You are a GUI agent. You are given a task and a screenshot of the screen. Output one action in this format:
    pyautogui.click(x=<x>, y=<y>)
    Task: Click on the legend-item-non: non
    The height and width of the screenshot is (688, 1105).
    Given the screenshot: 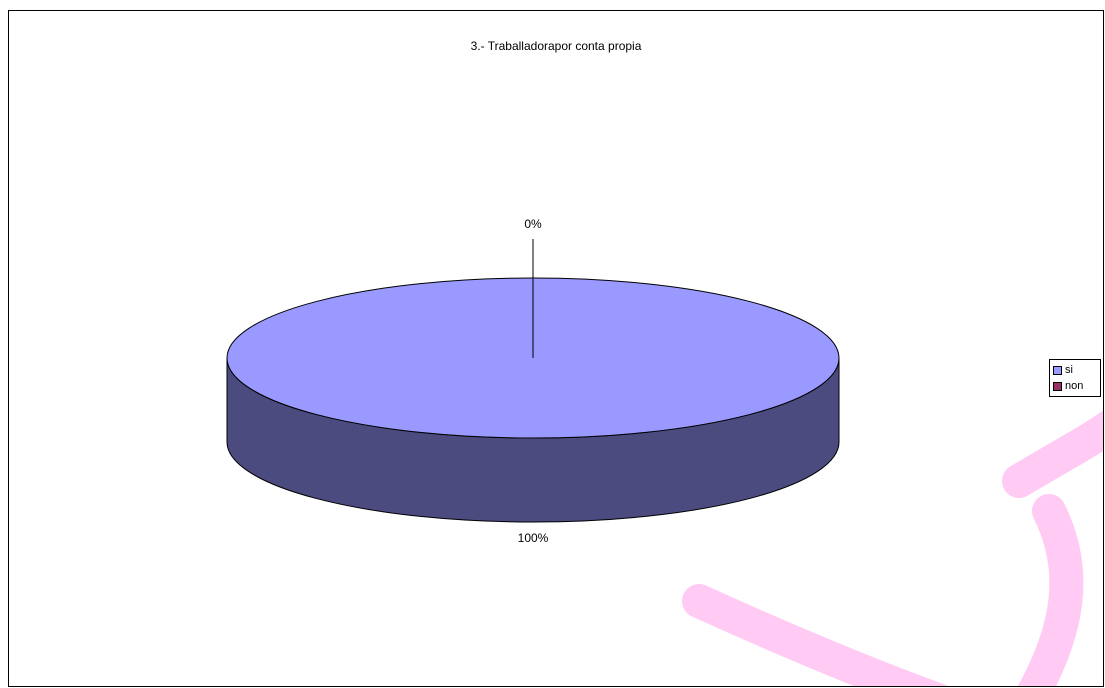 What is the action you would take?
    pyautogui.click(x=1075, y=386)
    